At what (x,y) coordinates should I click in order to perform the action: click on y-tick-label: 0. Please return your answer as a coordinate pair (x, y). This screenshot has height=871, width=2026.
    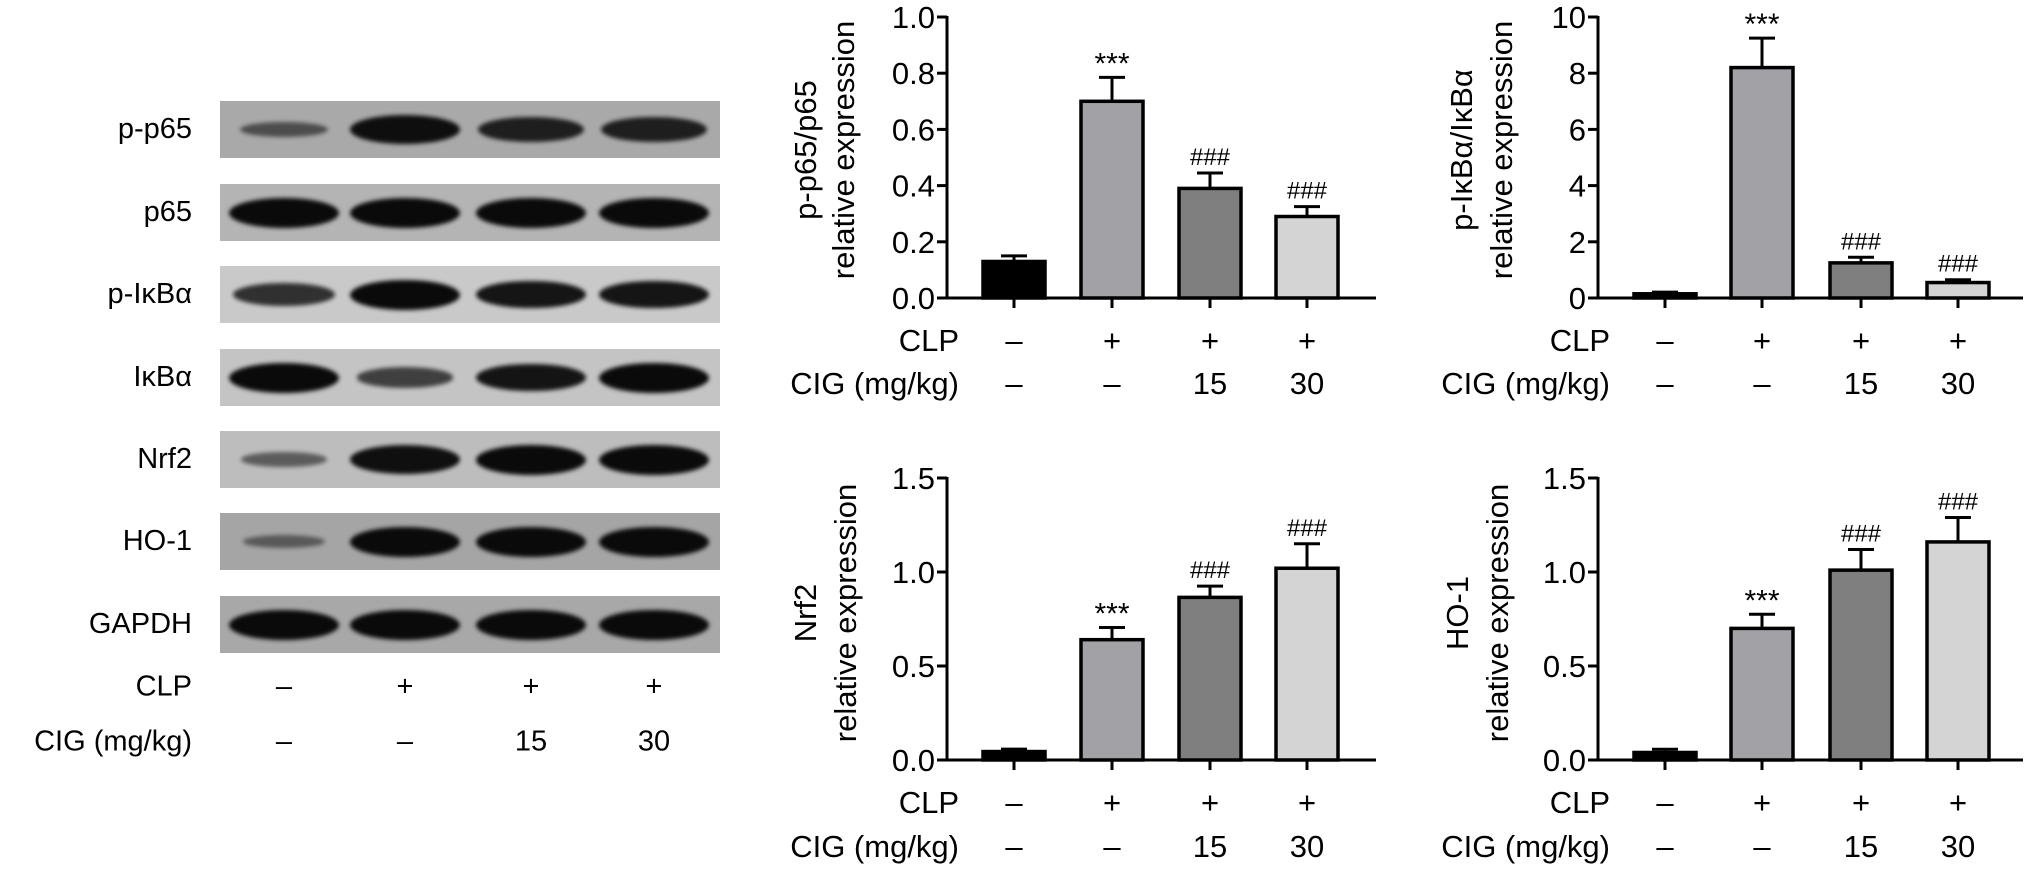
    Looking at the image, I should click on (1577, 298).